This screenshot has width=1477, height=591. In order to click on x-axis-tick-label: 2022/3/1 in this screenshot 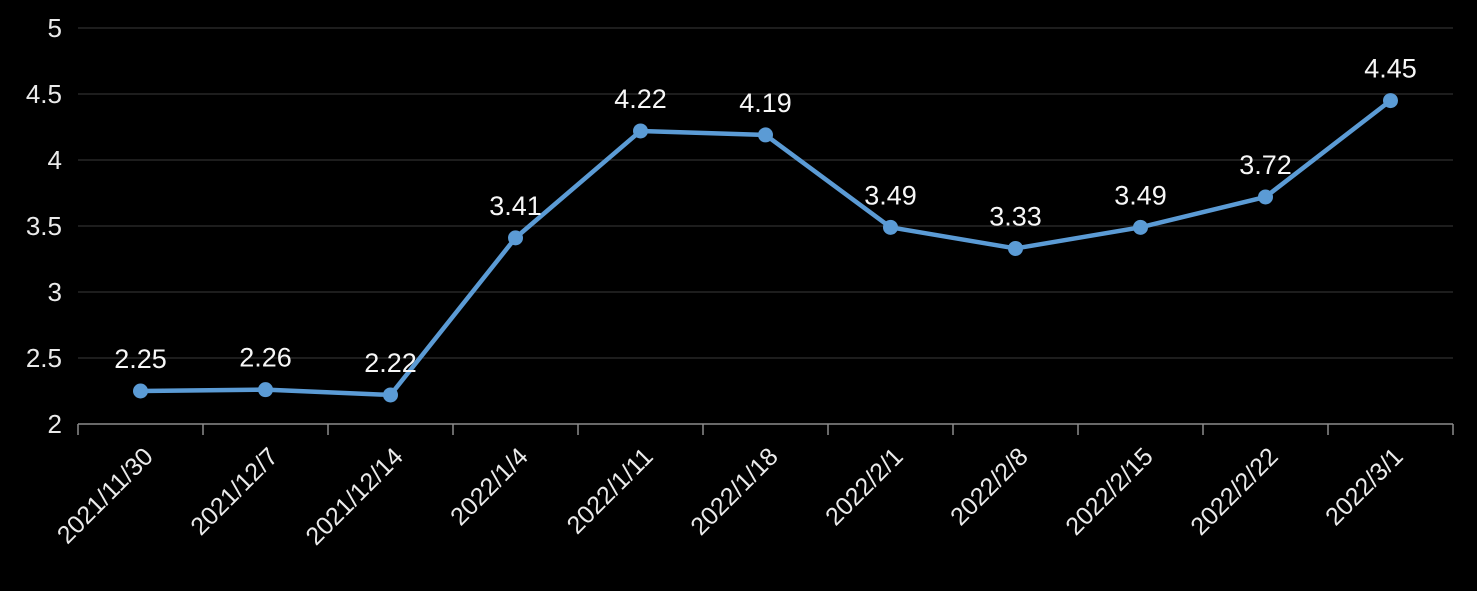, I will do `click(1364, 486)`.